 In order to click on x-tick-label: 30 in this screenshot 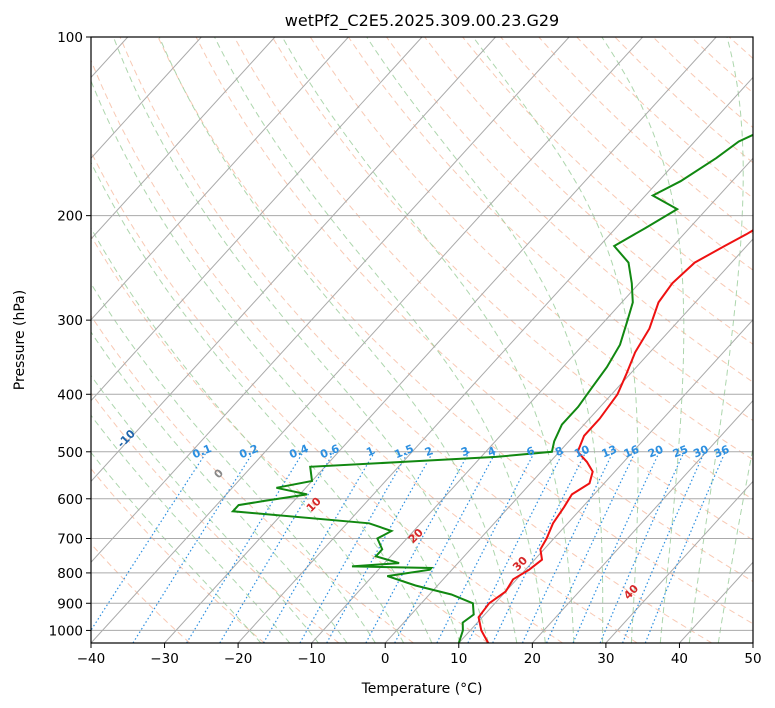, I will do `click(605, 659)`.